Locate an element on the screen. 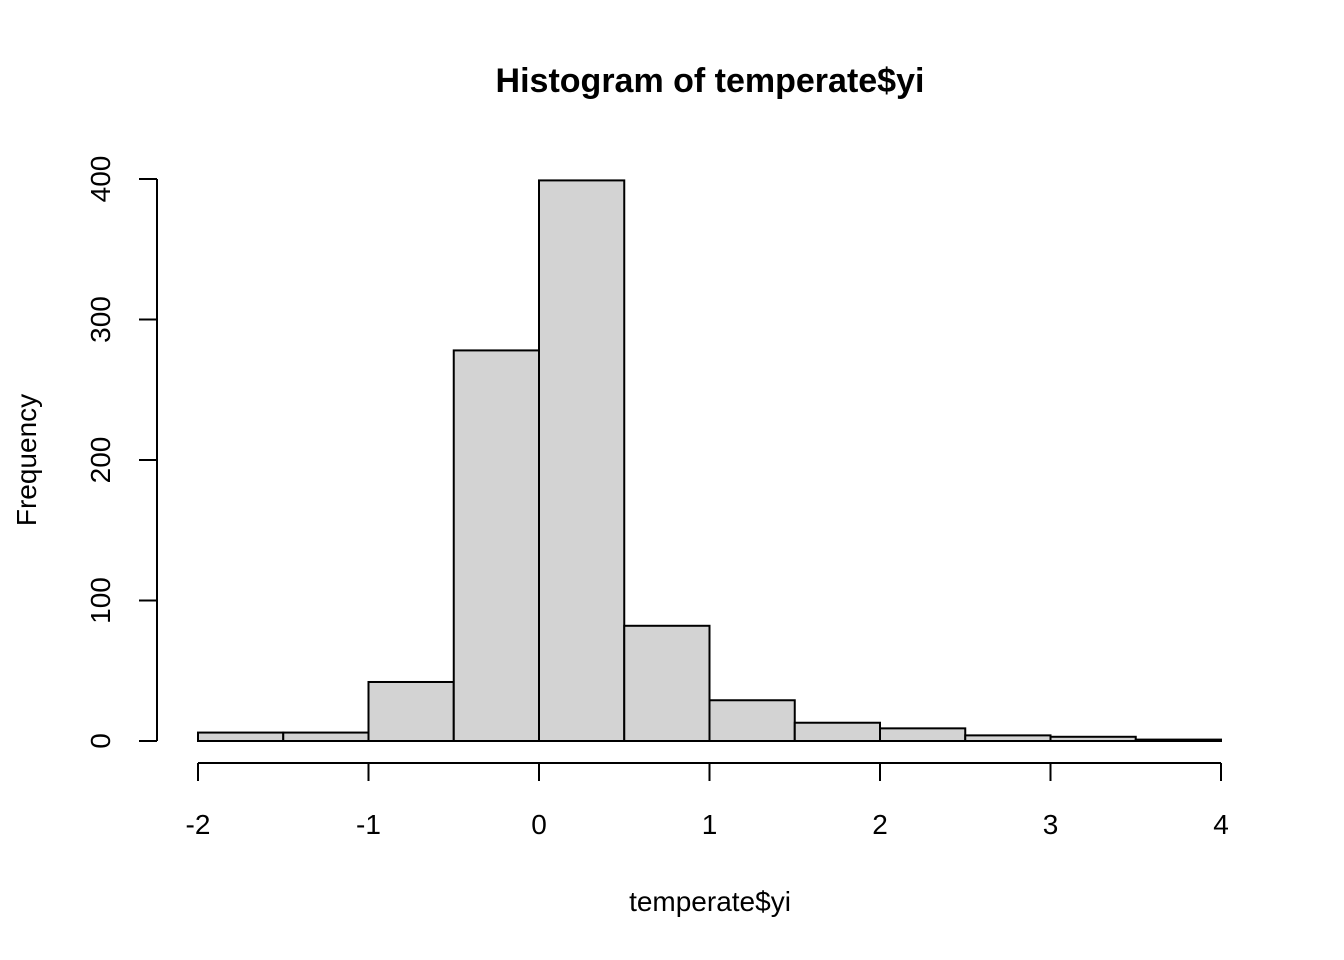 Image resolution: width=1344 pixels, height=960 pixels. x-axis: -2 -1 0 1 2 3 4 is located at coordinates (707, 801).